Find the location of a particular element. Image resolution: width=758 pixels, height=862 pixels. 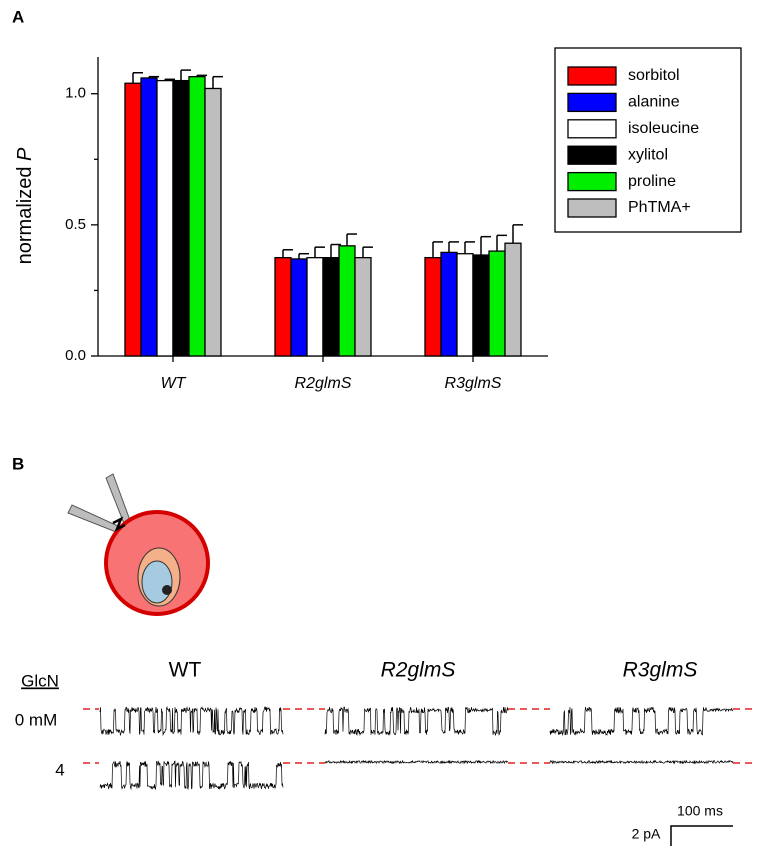

row-label: 0 mM is located at coordinates (36, 719).